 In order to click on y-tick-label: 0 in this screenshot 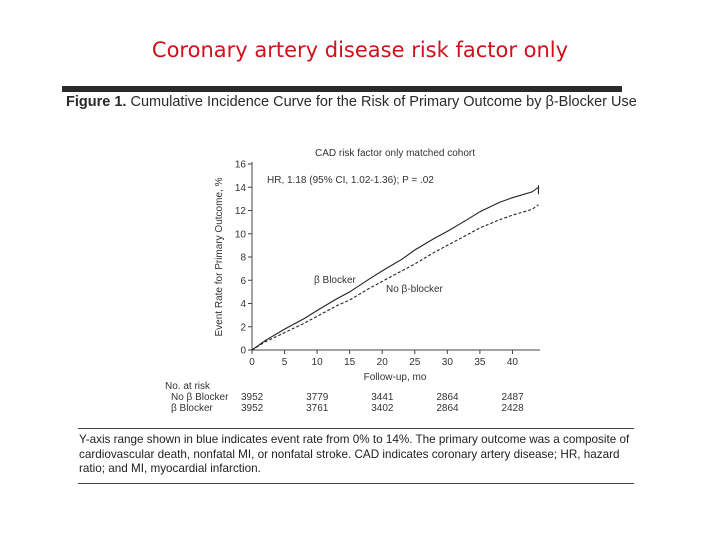, I will do `click(243, 351)`.